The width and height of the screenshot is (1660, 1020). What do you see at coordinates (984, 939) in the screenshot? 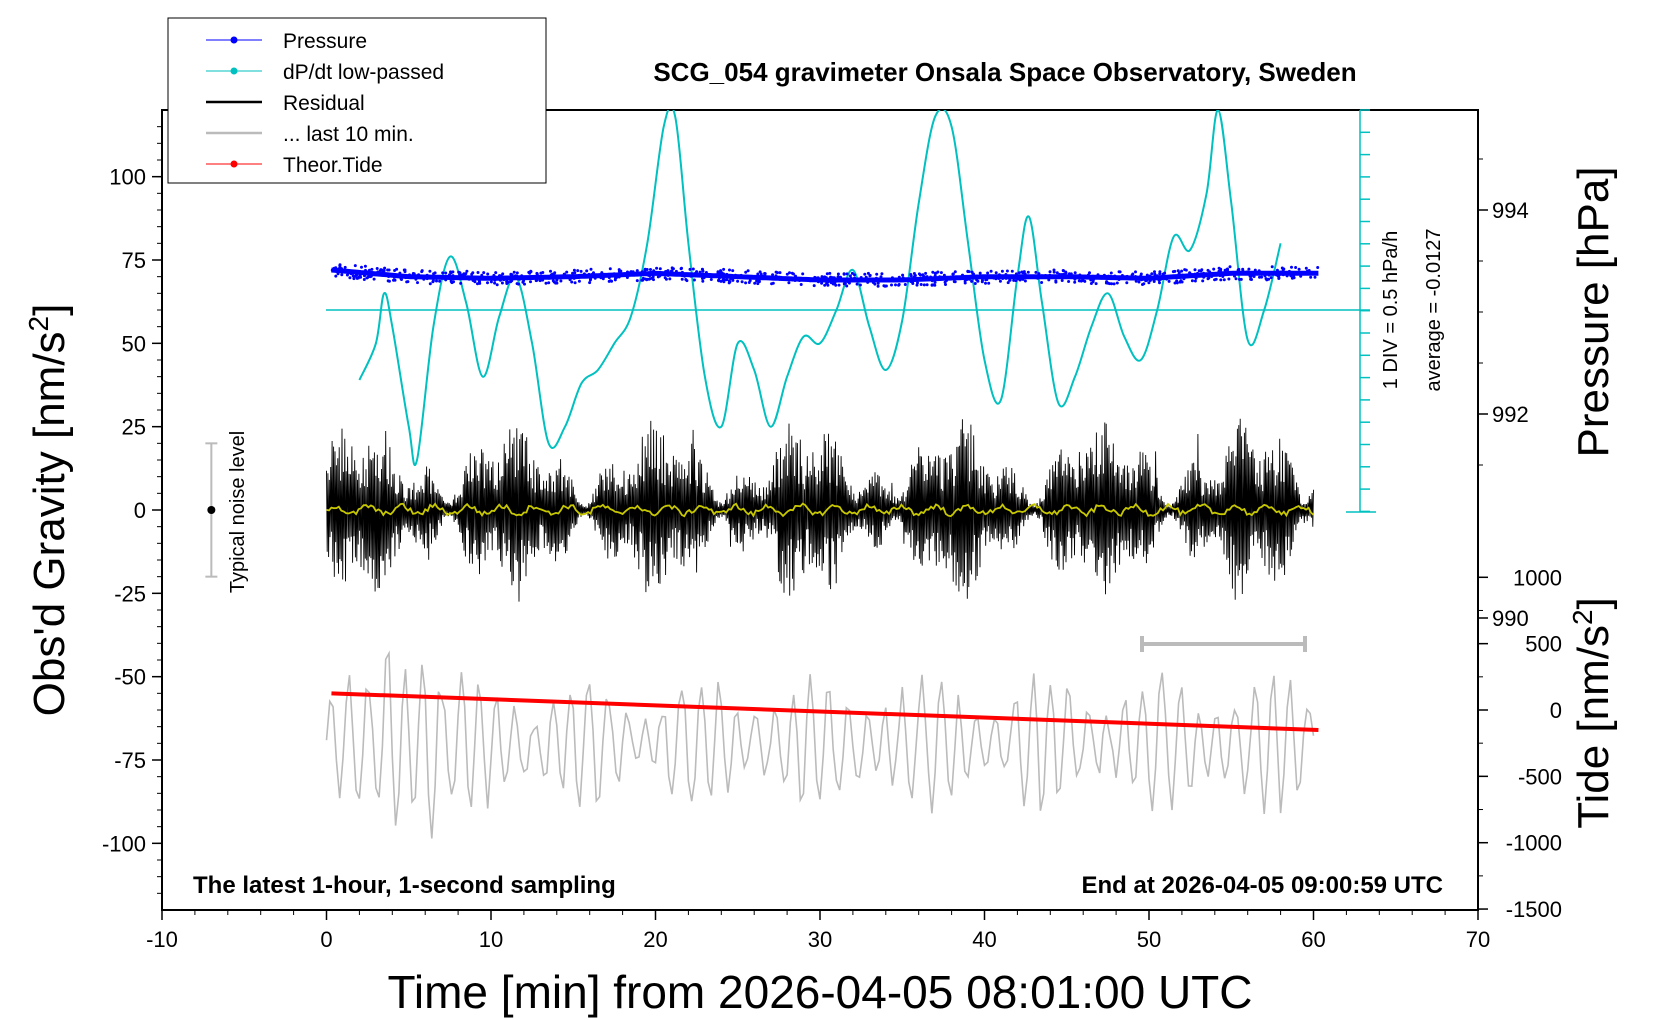
I see `x-tick-label: 40` at bounding box center [984, 939].